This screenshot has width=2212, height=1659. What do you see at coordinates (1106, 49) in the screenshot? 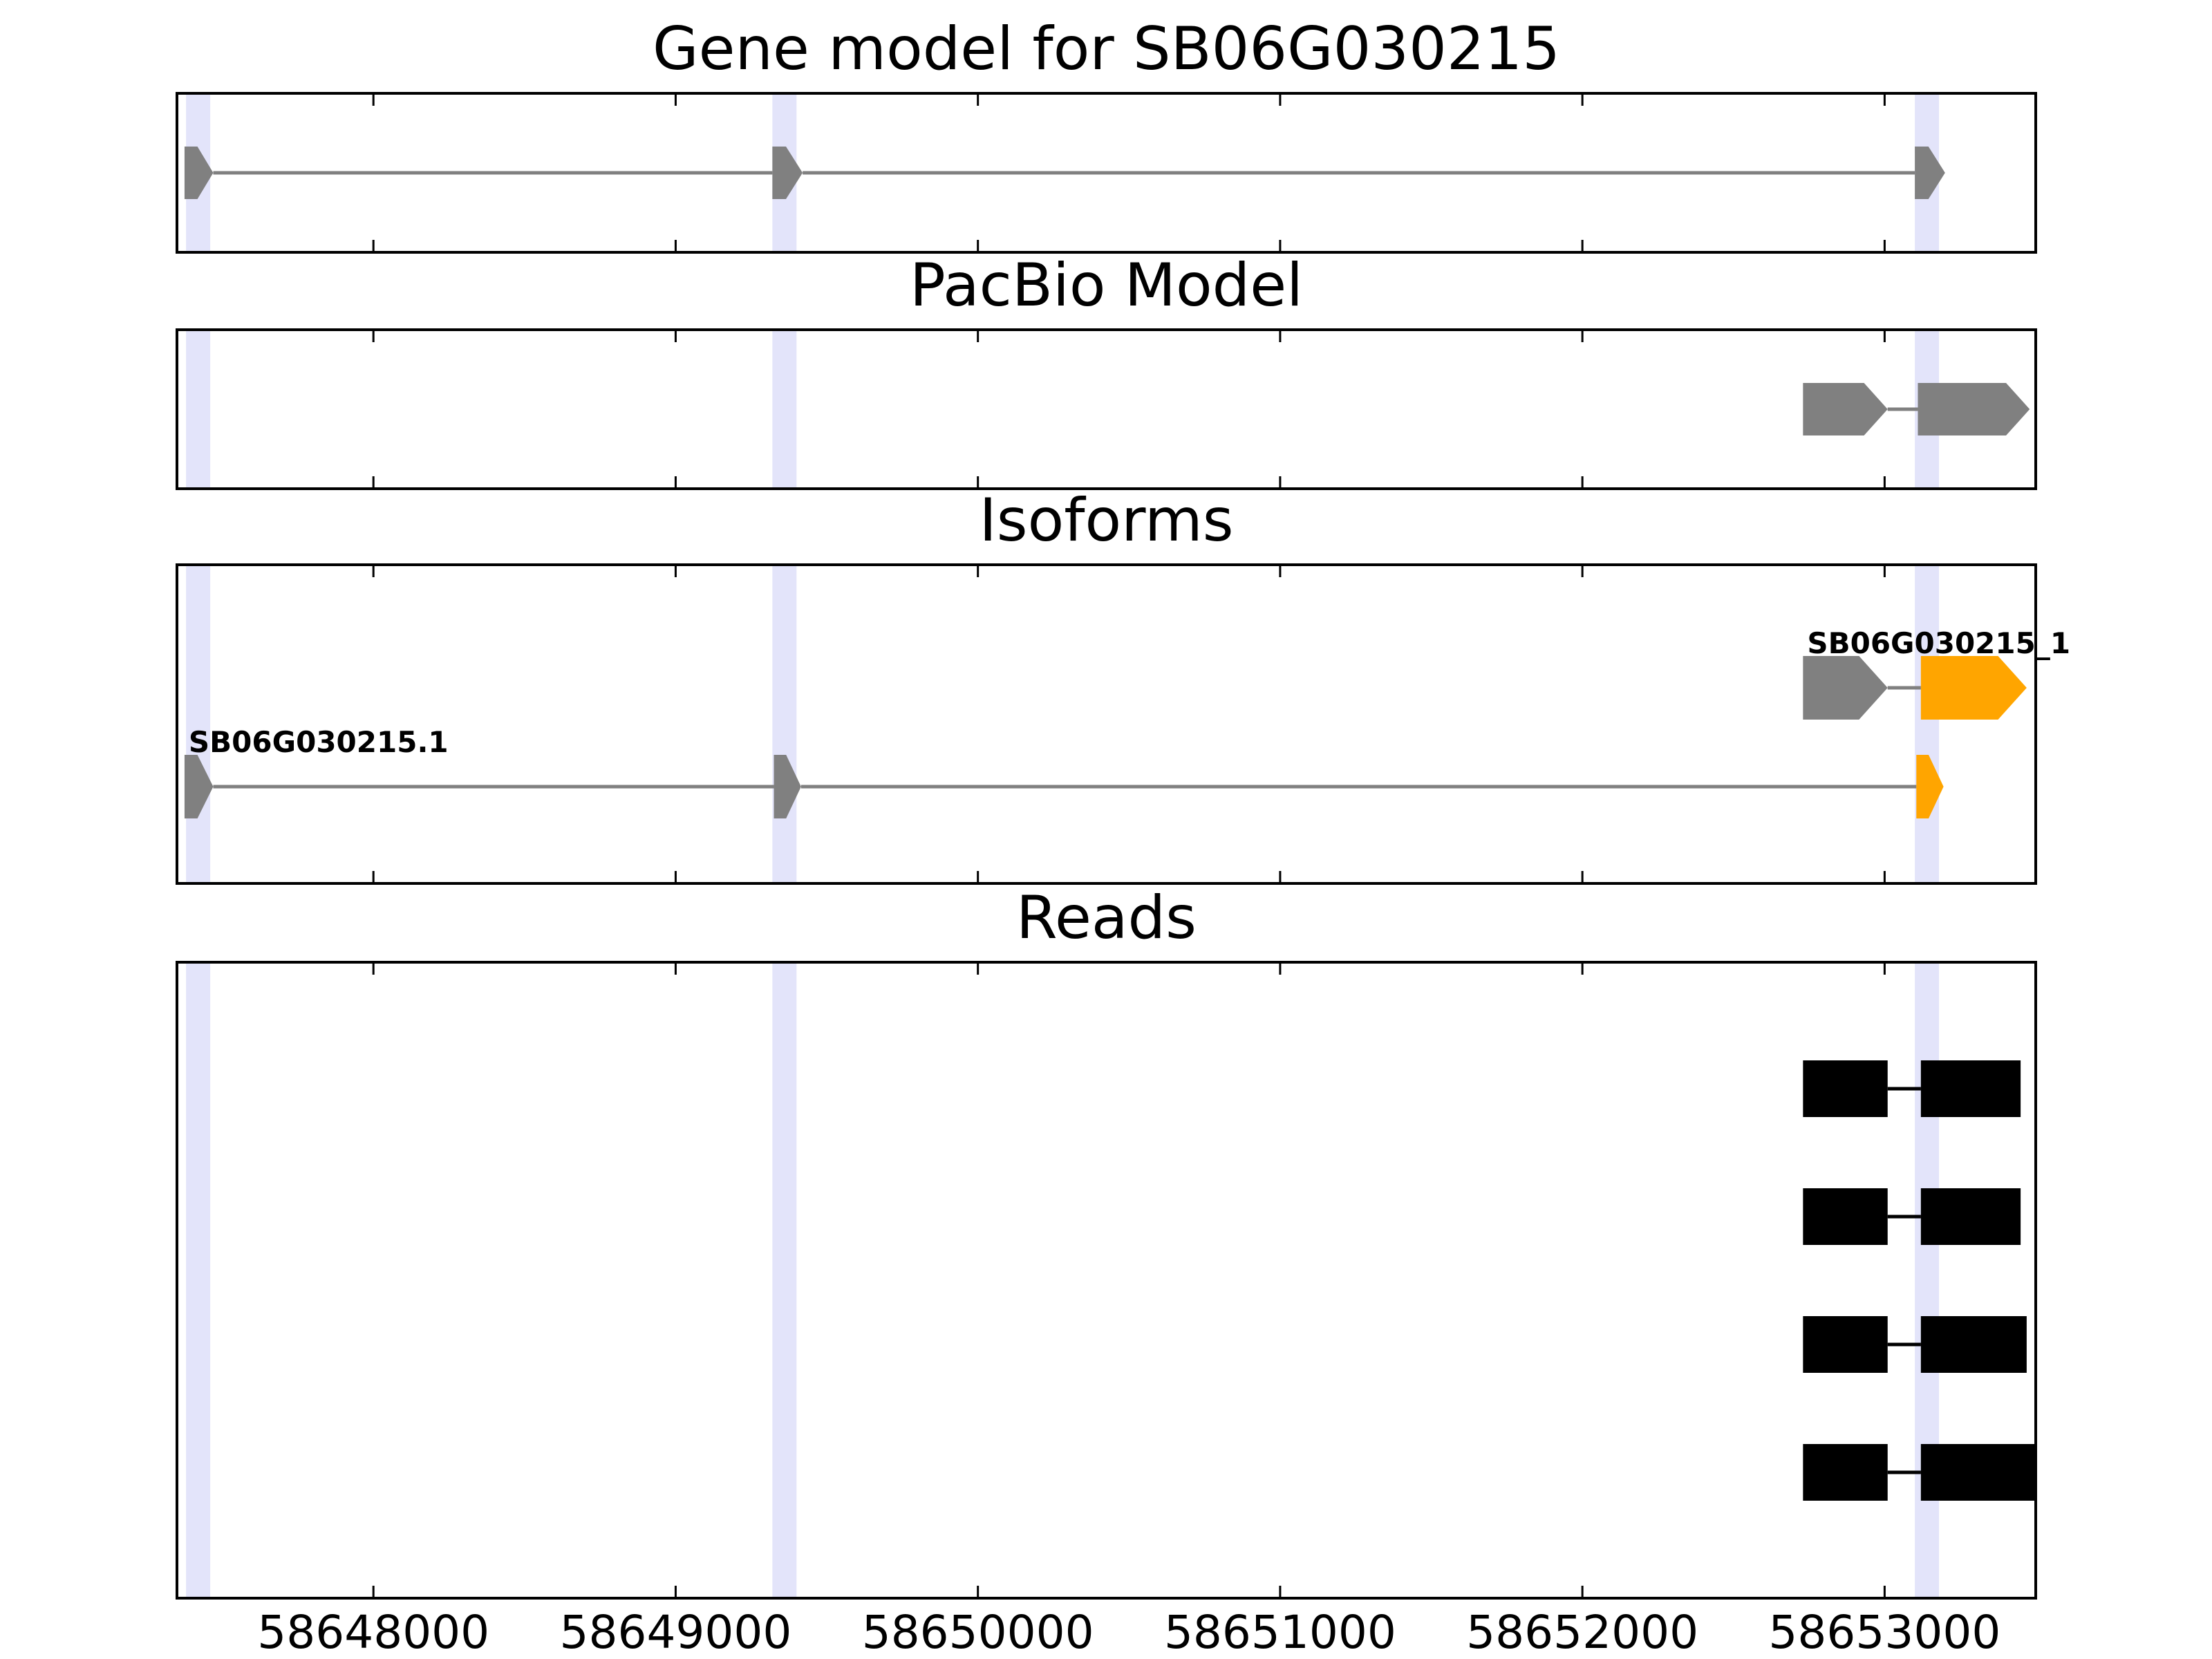
I see `panel-title-gene-model: Gene model for SB06G030215` at bounding box center [1106, 49].